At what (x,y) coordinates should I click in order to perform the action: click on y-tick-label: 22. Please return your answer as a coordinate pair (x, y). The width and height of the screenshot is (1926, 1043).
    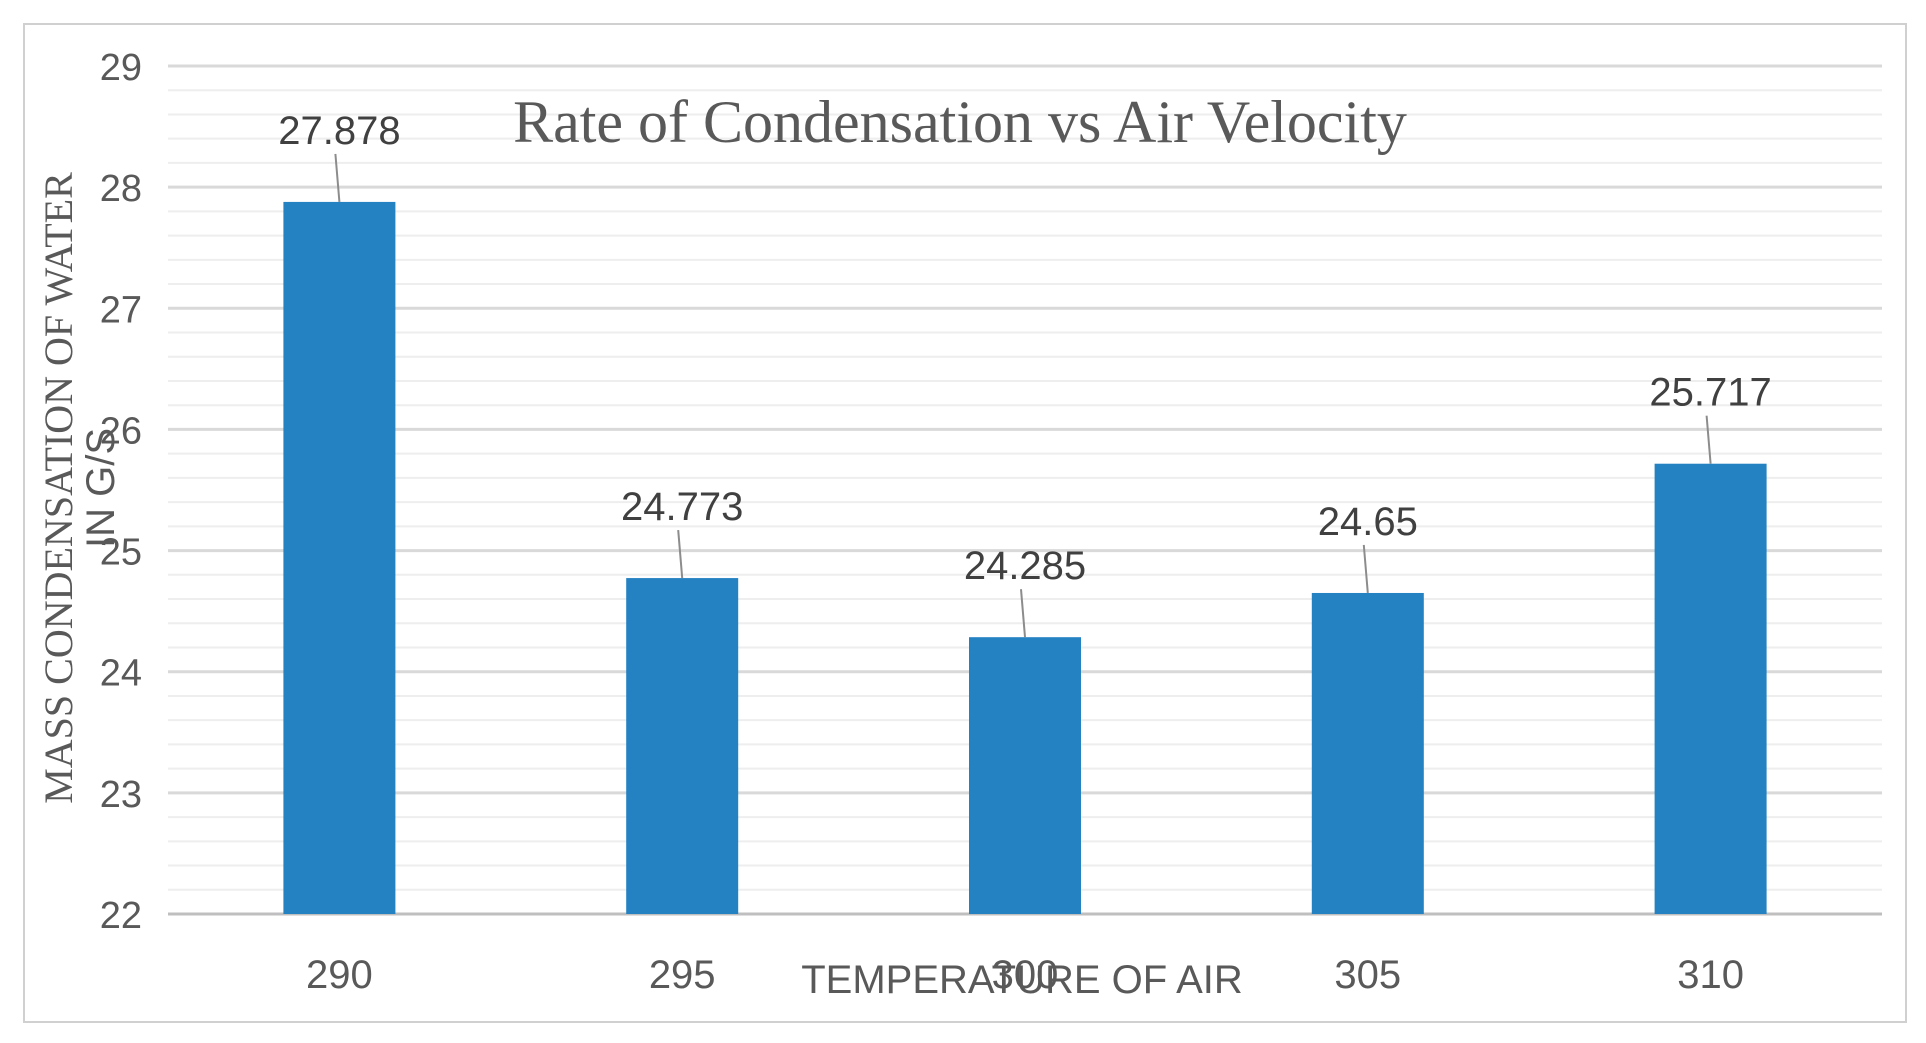
    Looking at the image, I should click on (121, 916).